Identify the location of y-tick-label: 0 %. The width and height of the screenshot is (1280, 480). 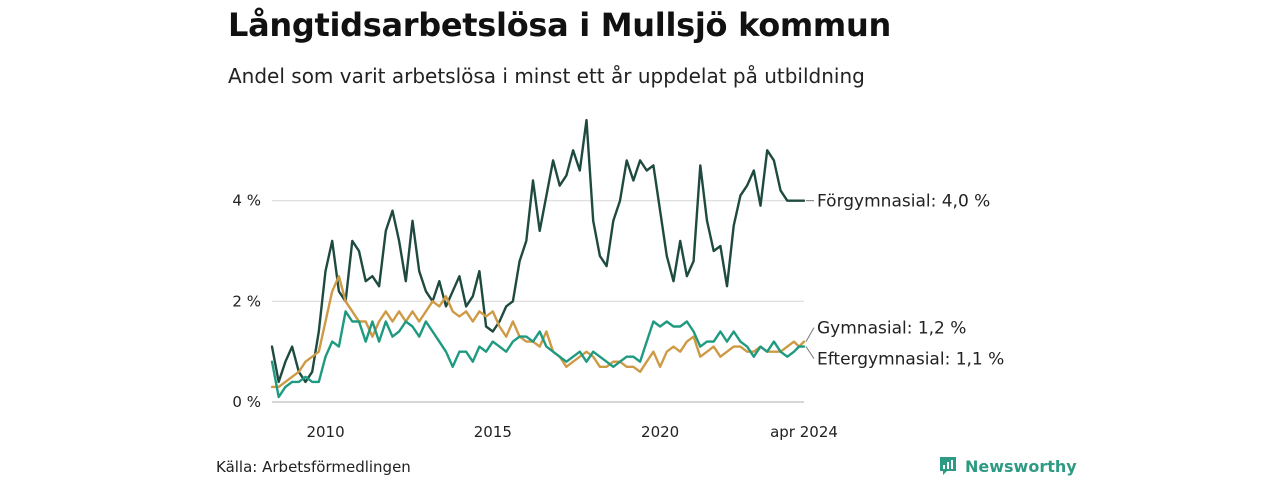
(246, 402).